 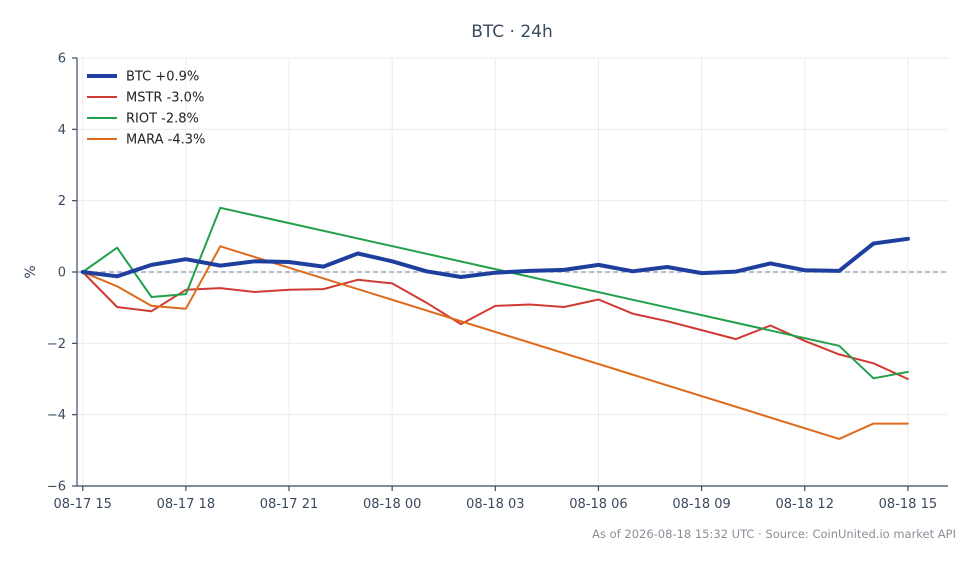 What do you see at coordinates (165, 140) in the screenshot?
I see `legend-label-mara: MARA -4.3%` at bounding box center [165, 140].